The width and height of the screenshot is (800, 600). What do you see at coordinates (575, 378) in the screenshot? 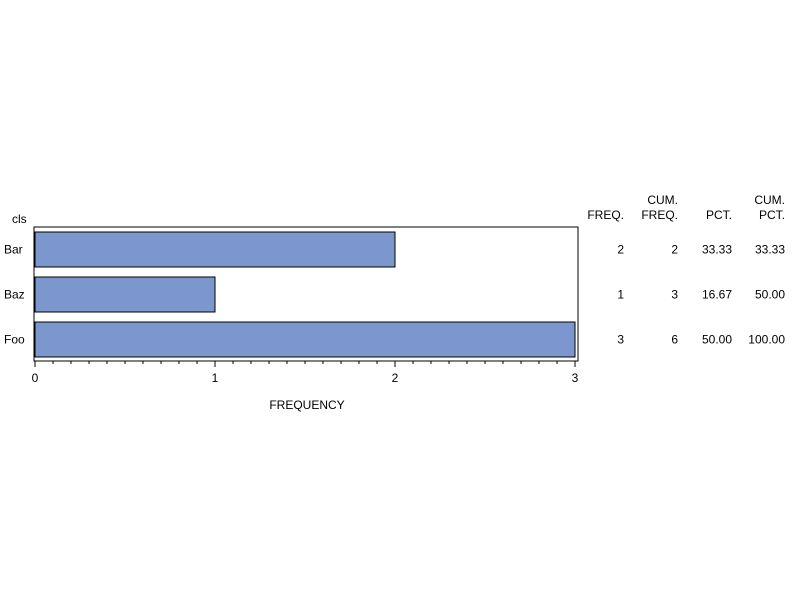
I see `x-tick-label: 3` at bounding box center [575, 378].